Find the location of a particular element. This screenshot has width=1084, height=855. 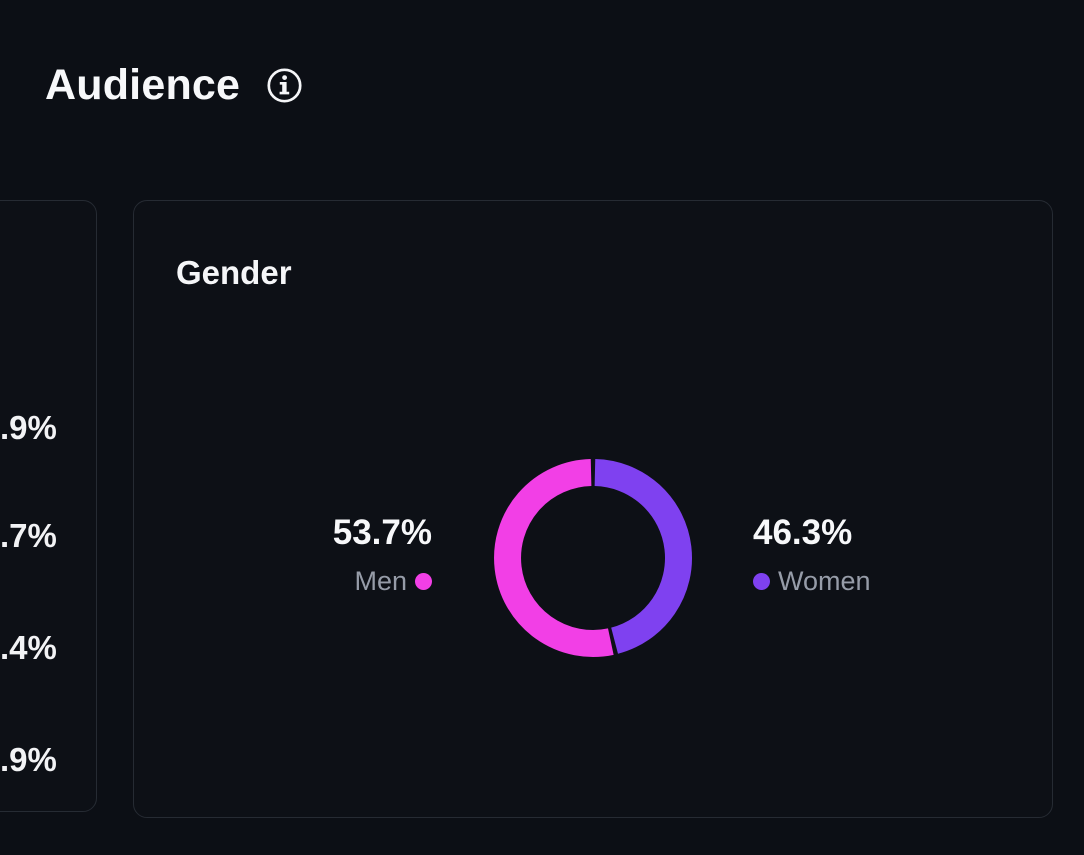

info-icon is located at coordinates (284, 85).